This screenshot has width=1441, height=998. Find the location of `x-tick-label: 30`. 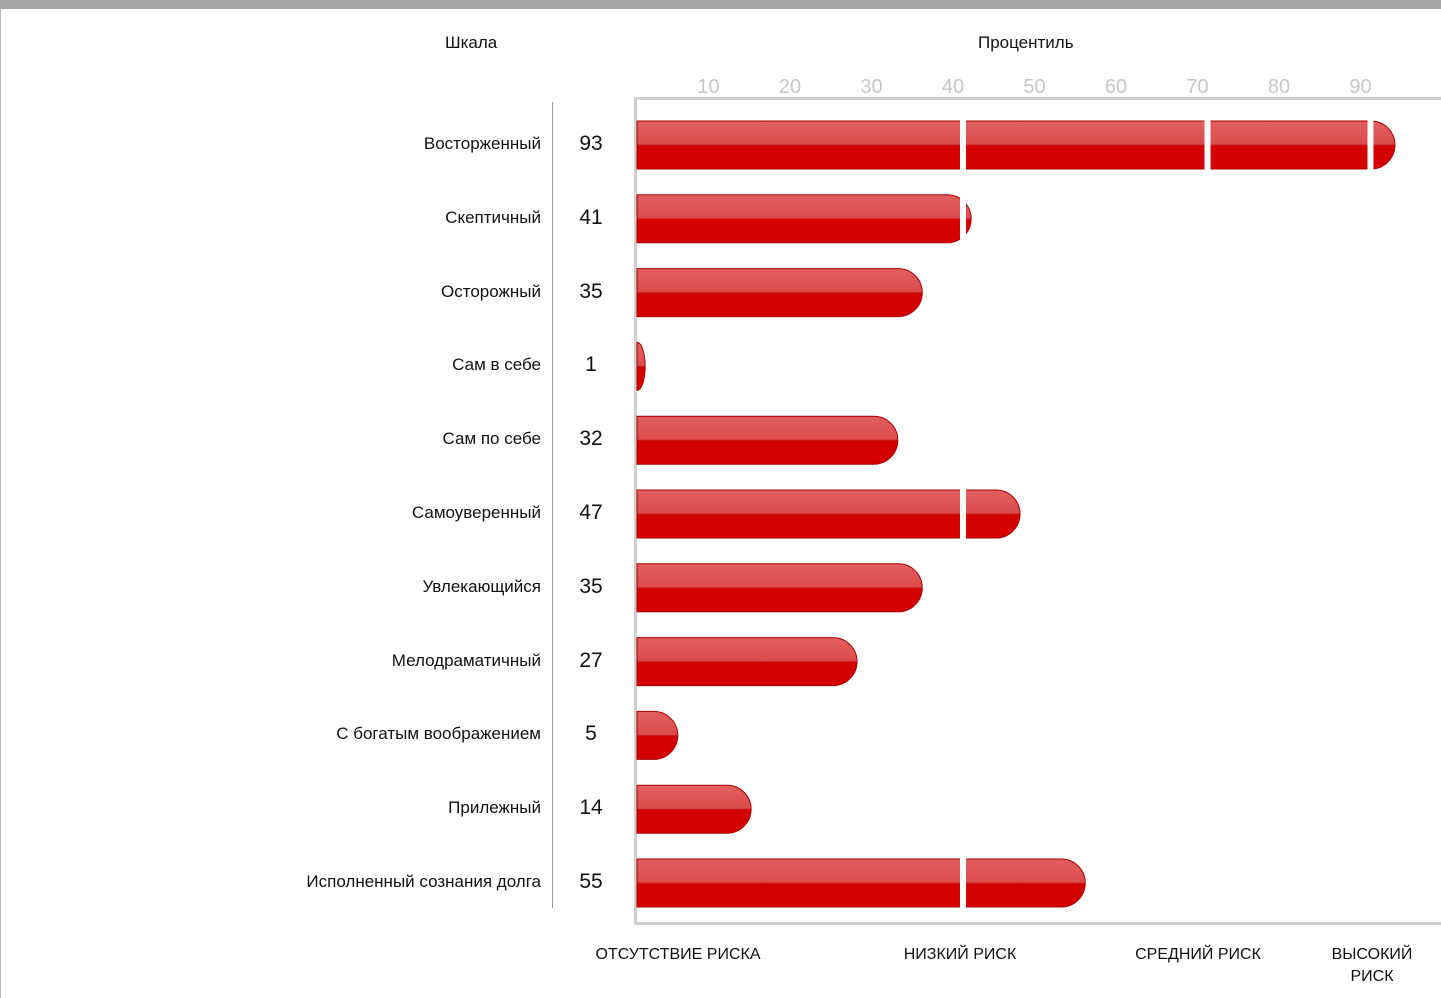

x-tick-label: 30 is located at coordinates (871, 87).